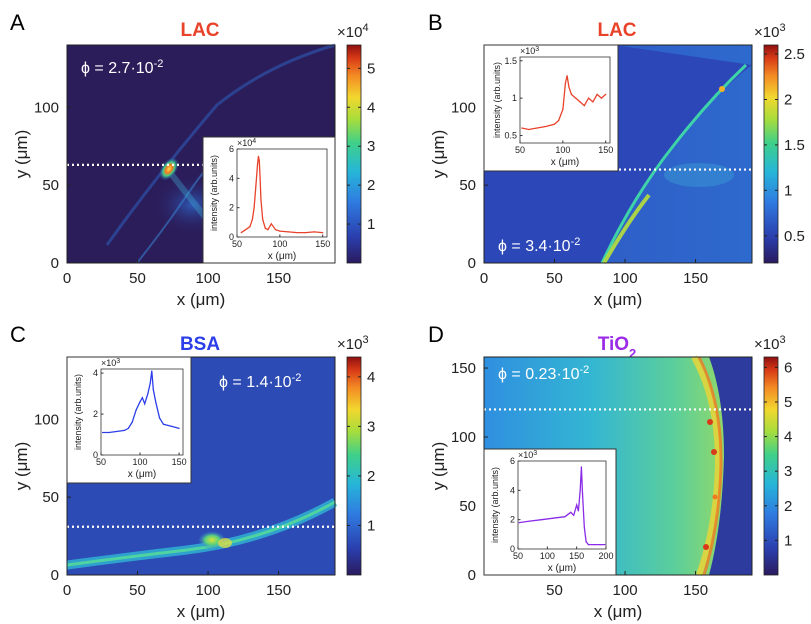  What do you see at coordinates (788, 402) in the screenshot?
I see `colorbar-tick-label: 5` at bounding box center [788, 402].